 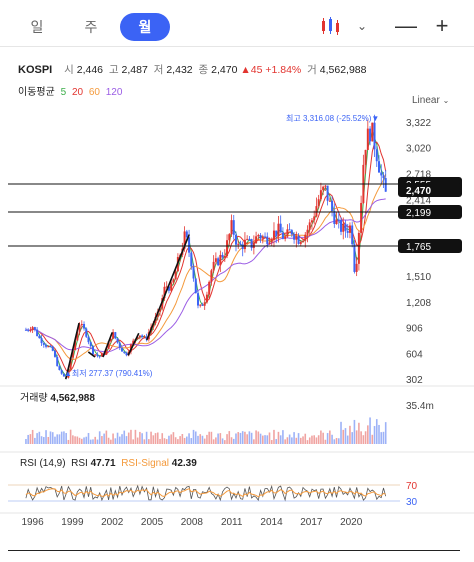 What do you see at coordinates (271, 522) in the screenshot?
I see `x-axis-label: 2014` at bounding box center [271, 522].